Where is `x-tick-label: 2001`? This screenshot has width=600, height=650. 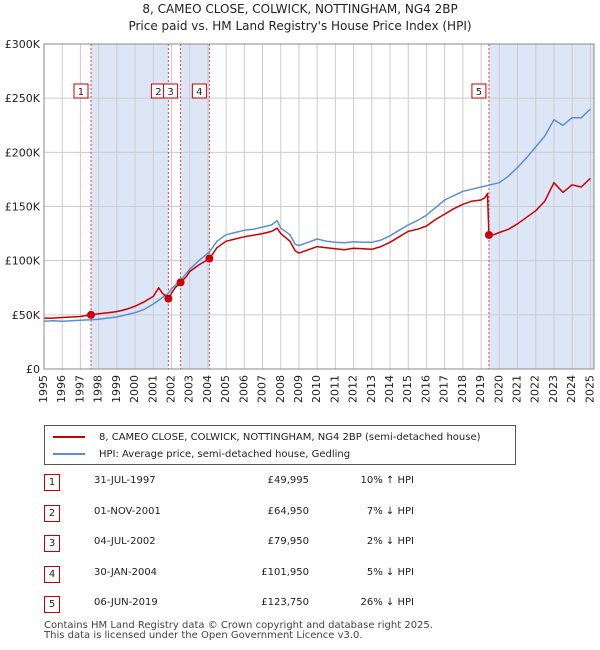
x-tick-label: 2001 is located at coordinates (152, 389).